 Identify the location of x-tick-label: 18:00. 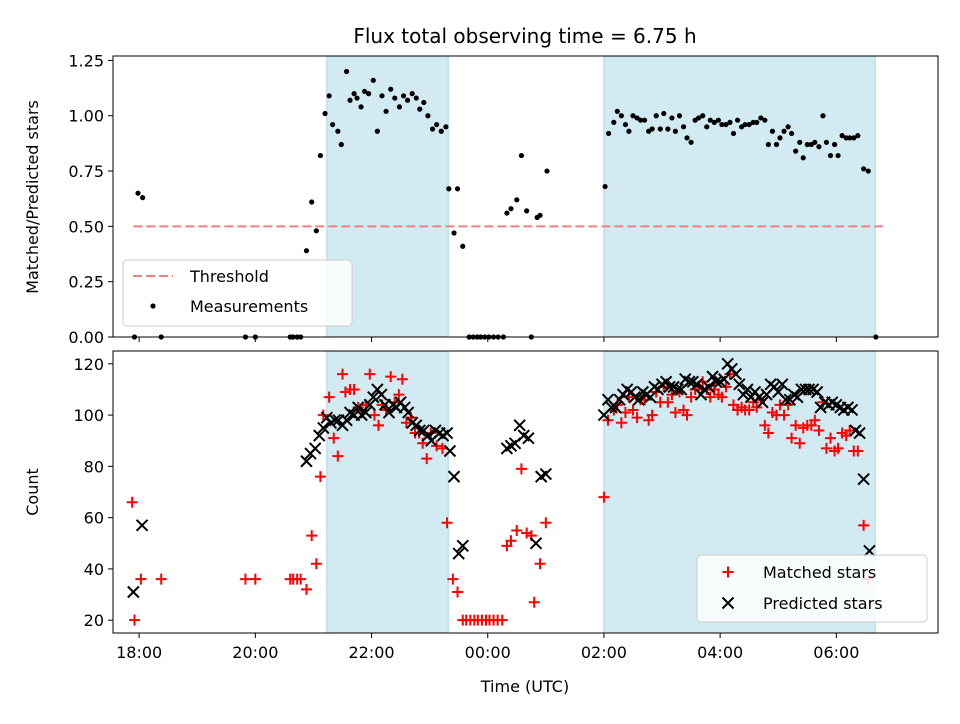
(139, 652).